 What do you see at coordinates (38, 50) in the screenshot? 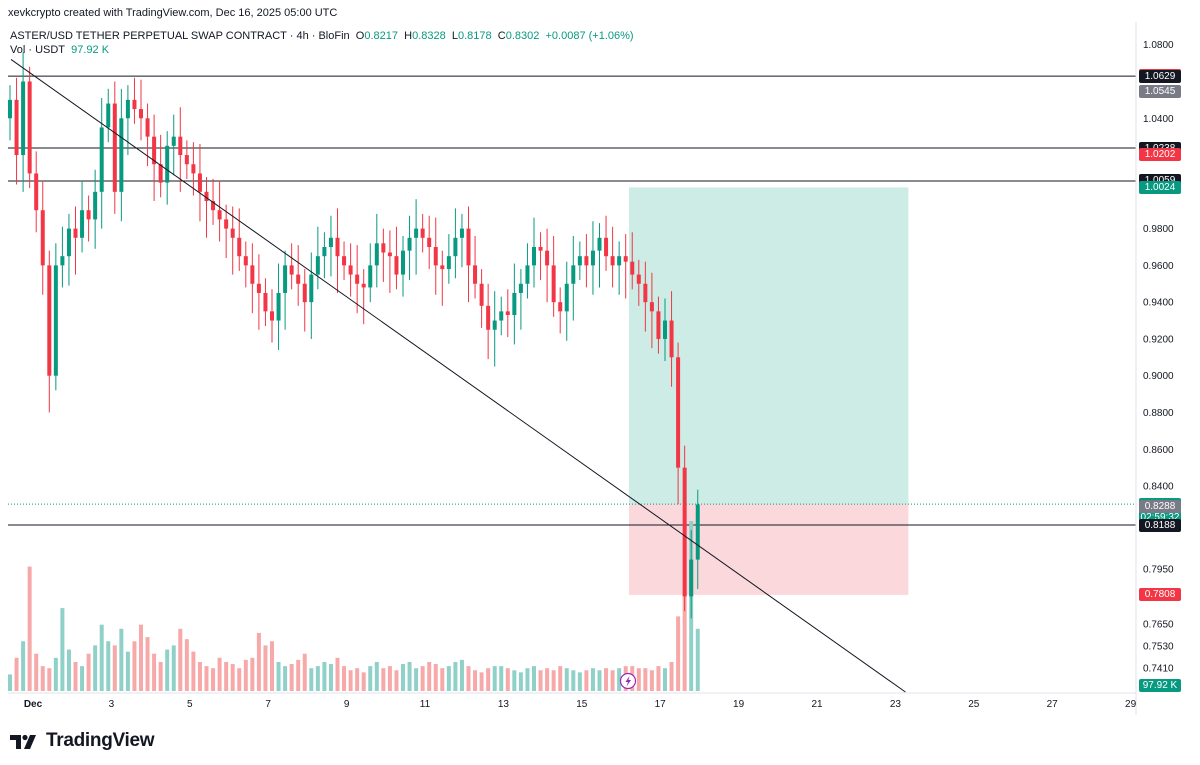
I see `volume-label: Vol · USDT` at bounding box center [38, 50].